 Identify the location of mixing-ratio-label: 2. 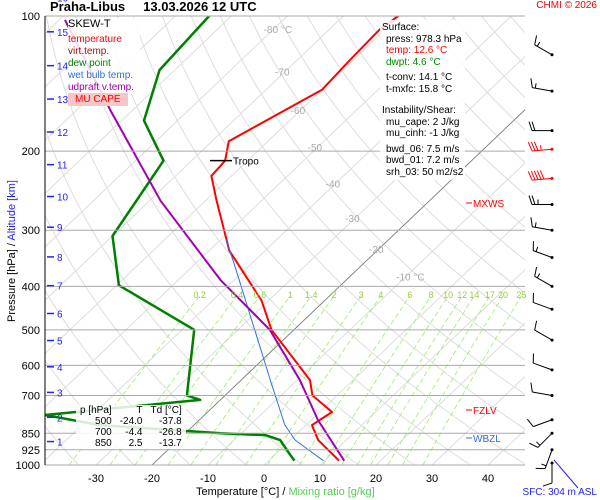
(334, 295).